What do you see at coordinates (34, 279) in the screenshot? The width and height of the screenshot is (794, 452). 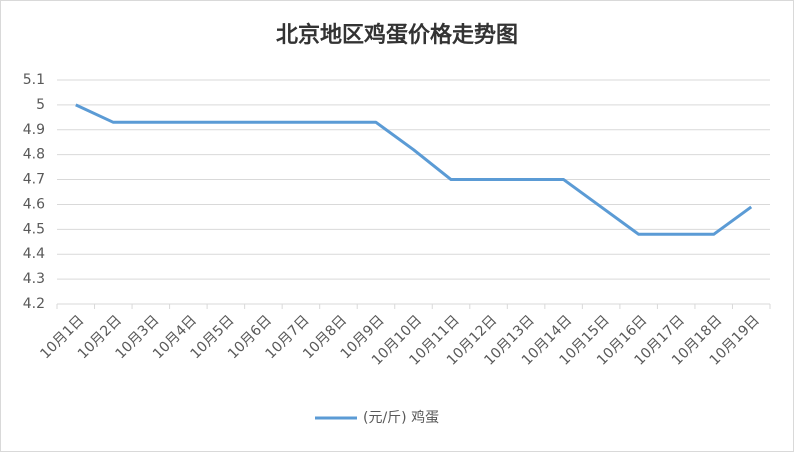 I see `y-tick-label: 4.3` at bounding box center [34, 279].